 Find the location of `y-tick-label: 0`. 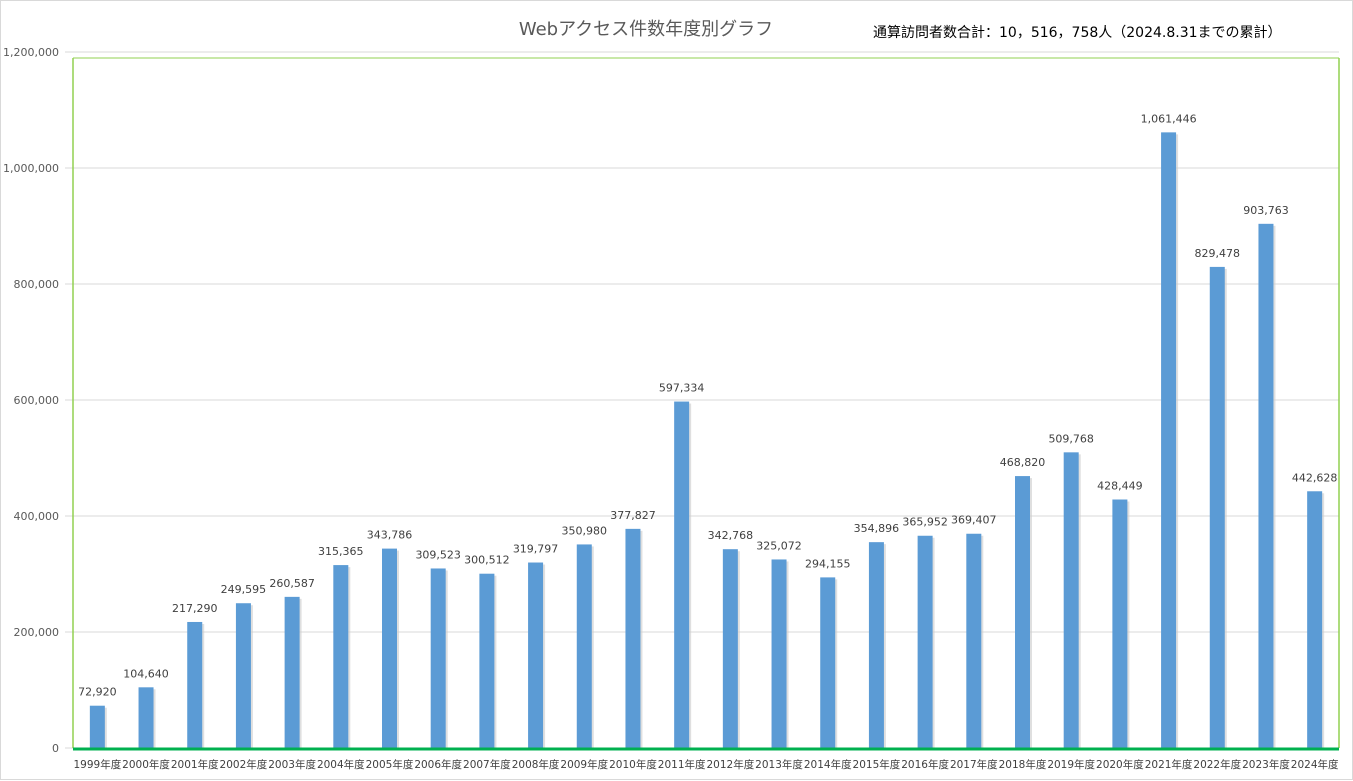

y-tick-label: 0 is located at coordinates (55, 748).